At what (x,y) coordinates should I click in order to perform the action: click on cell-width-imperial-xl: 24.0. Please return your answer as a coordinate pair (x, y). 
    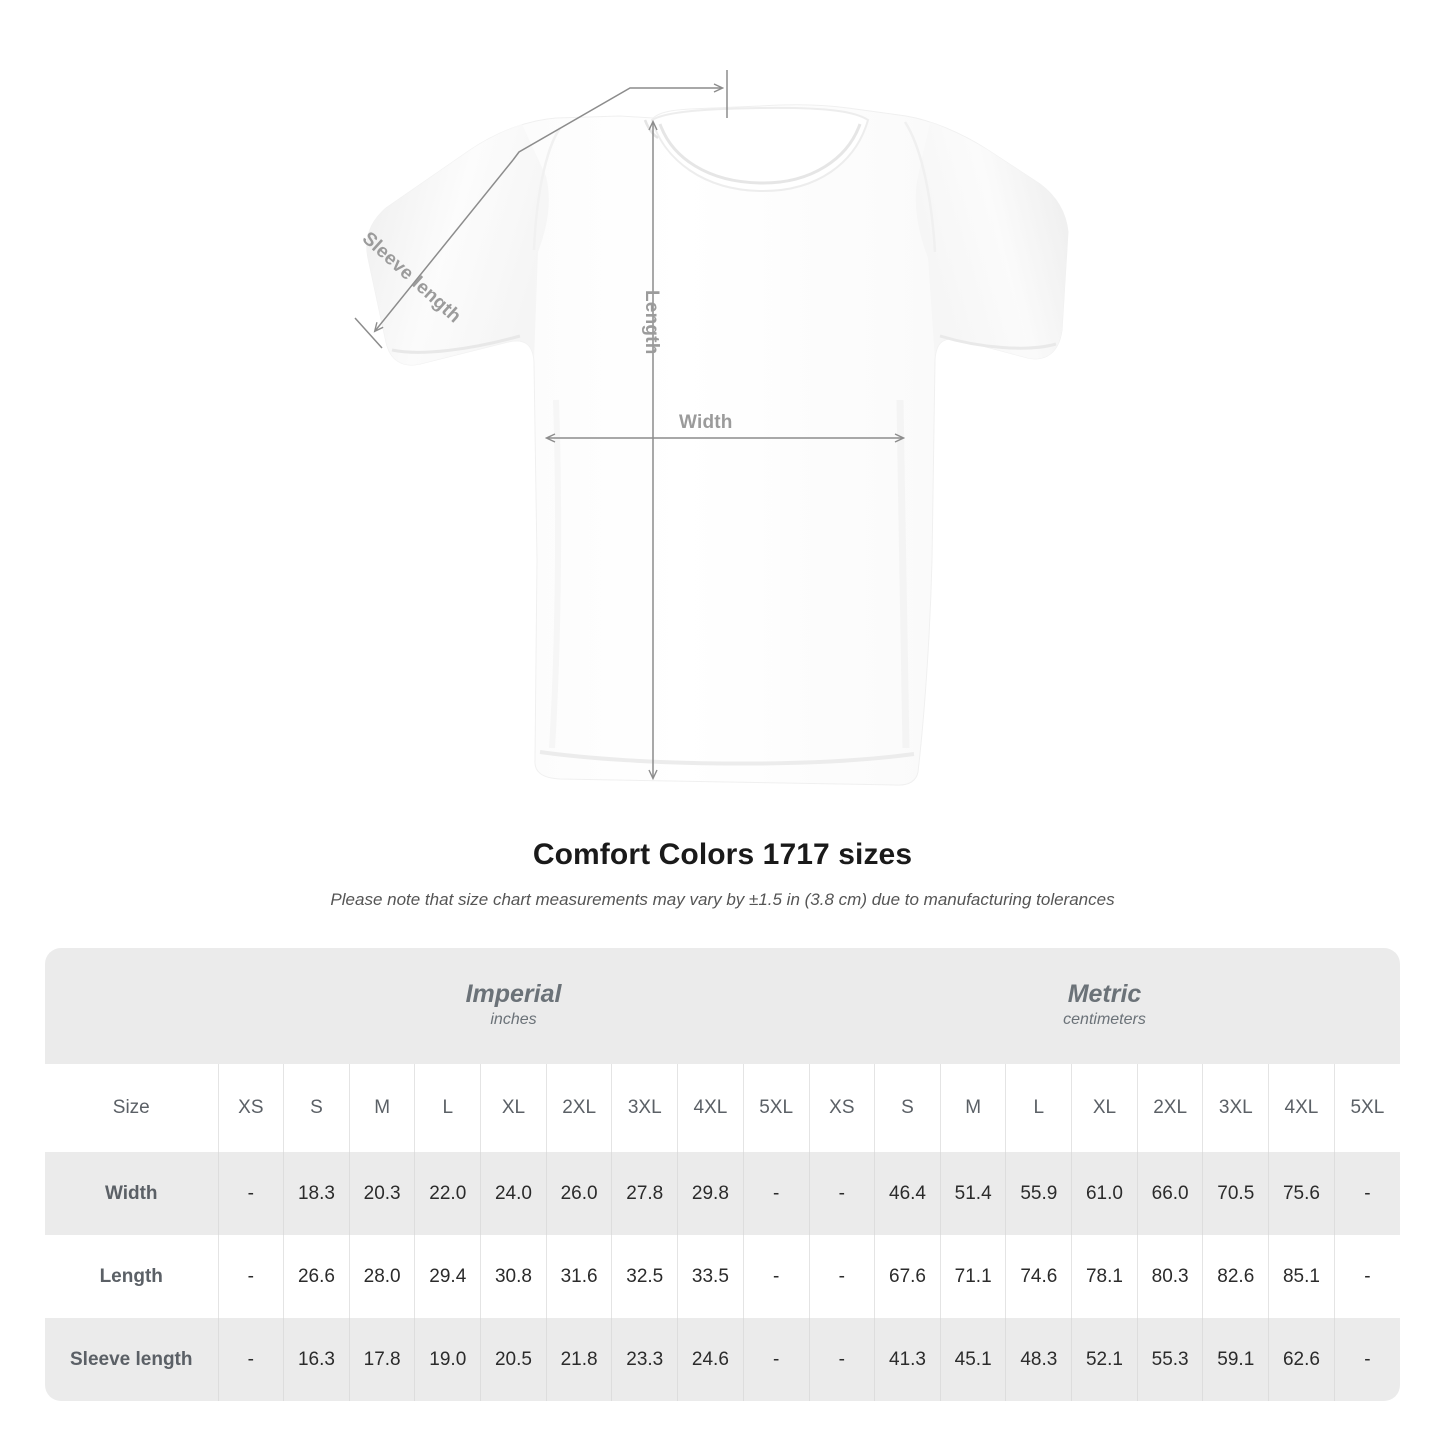
    Looking at the image, I should click on (513, 1193).